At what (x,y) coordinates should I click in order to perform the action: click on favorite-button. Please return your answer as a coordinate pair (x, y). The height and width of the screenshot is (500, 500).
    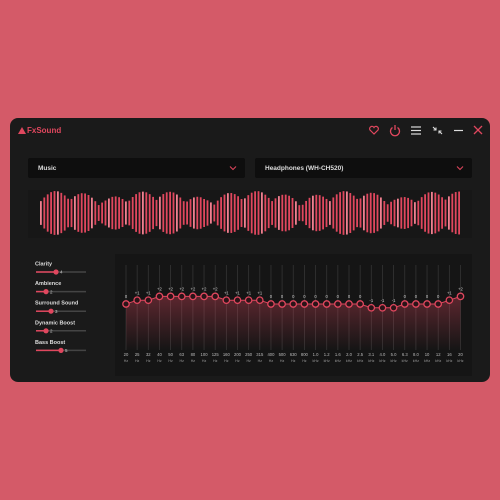
    Looking at the image, I should click on (374, 130).